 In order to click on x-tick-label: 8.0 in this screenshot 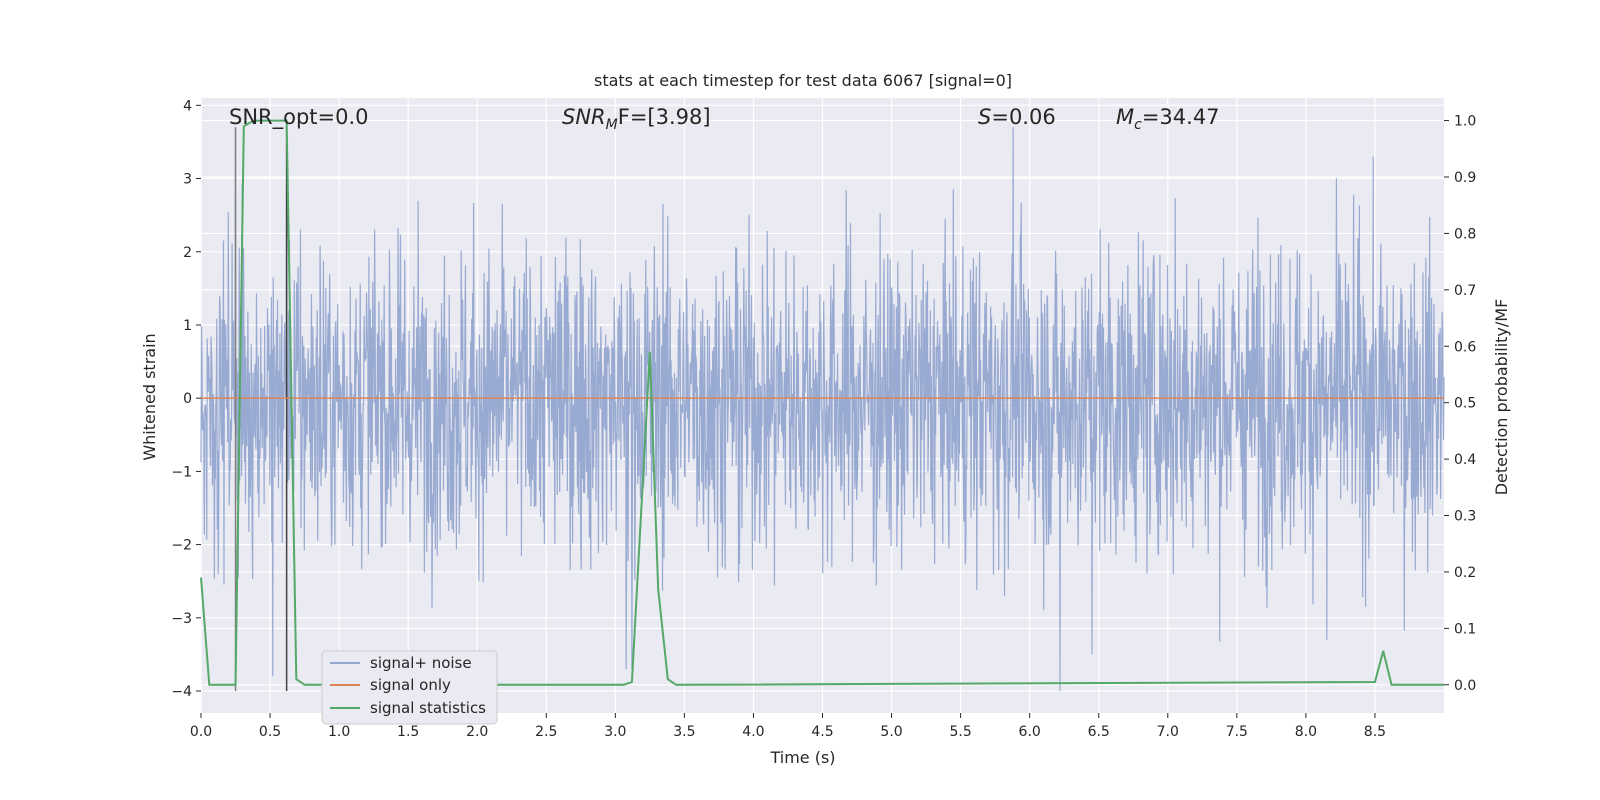, I will do `click(1306, 732)`.